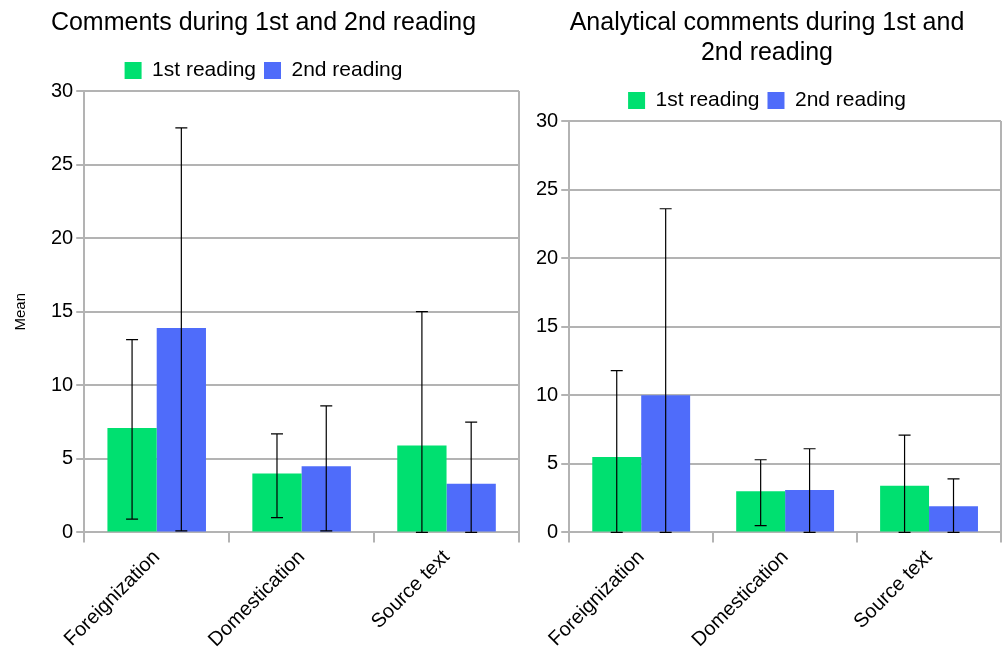 The width and height of the screenshot is (1007, 661). I want to click on chart-title: Comments during 1st and 2nd reading, so click(263, 20).